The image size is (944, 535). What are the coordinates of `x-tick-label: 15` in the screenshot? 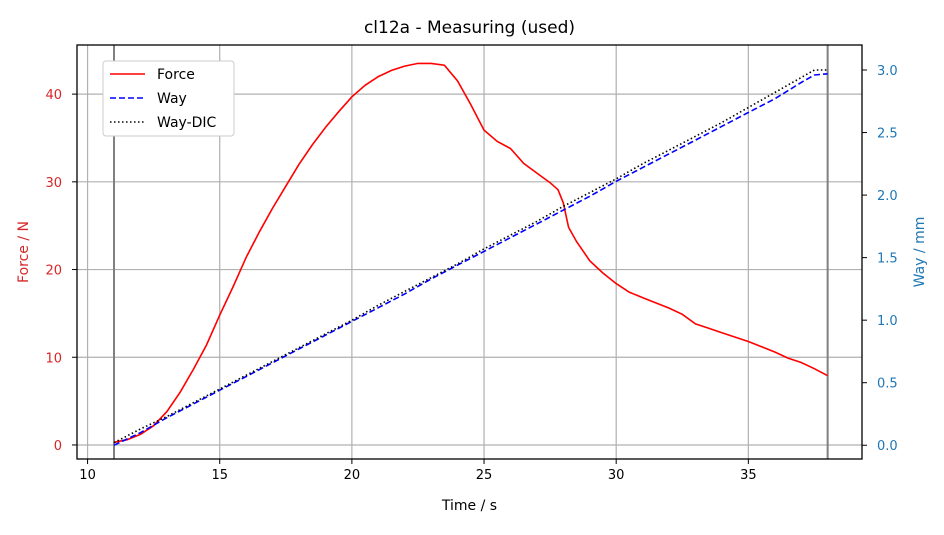 It's located at (219, 475).